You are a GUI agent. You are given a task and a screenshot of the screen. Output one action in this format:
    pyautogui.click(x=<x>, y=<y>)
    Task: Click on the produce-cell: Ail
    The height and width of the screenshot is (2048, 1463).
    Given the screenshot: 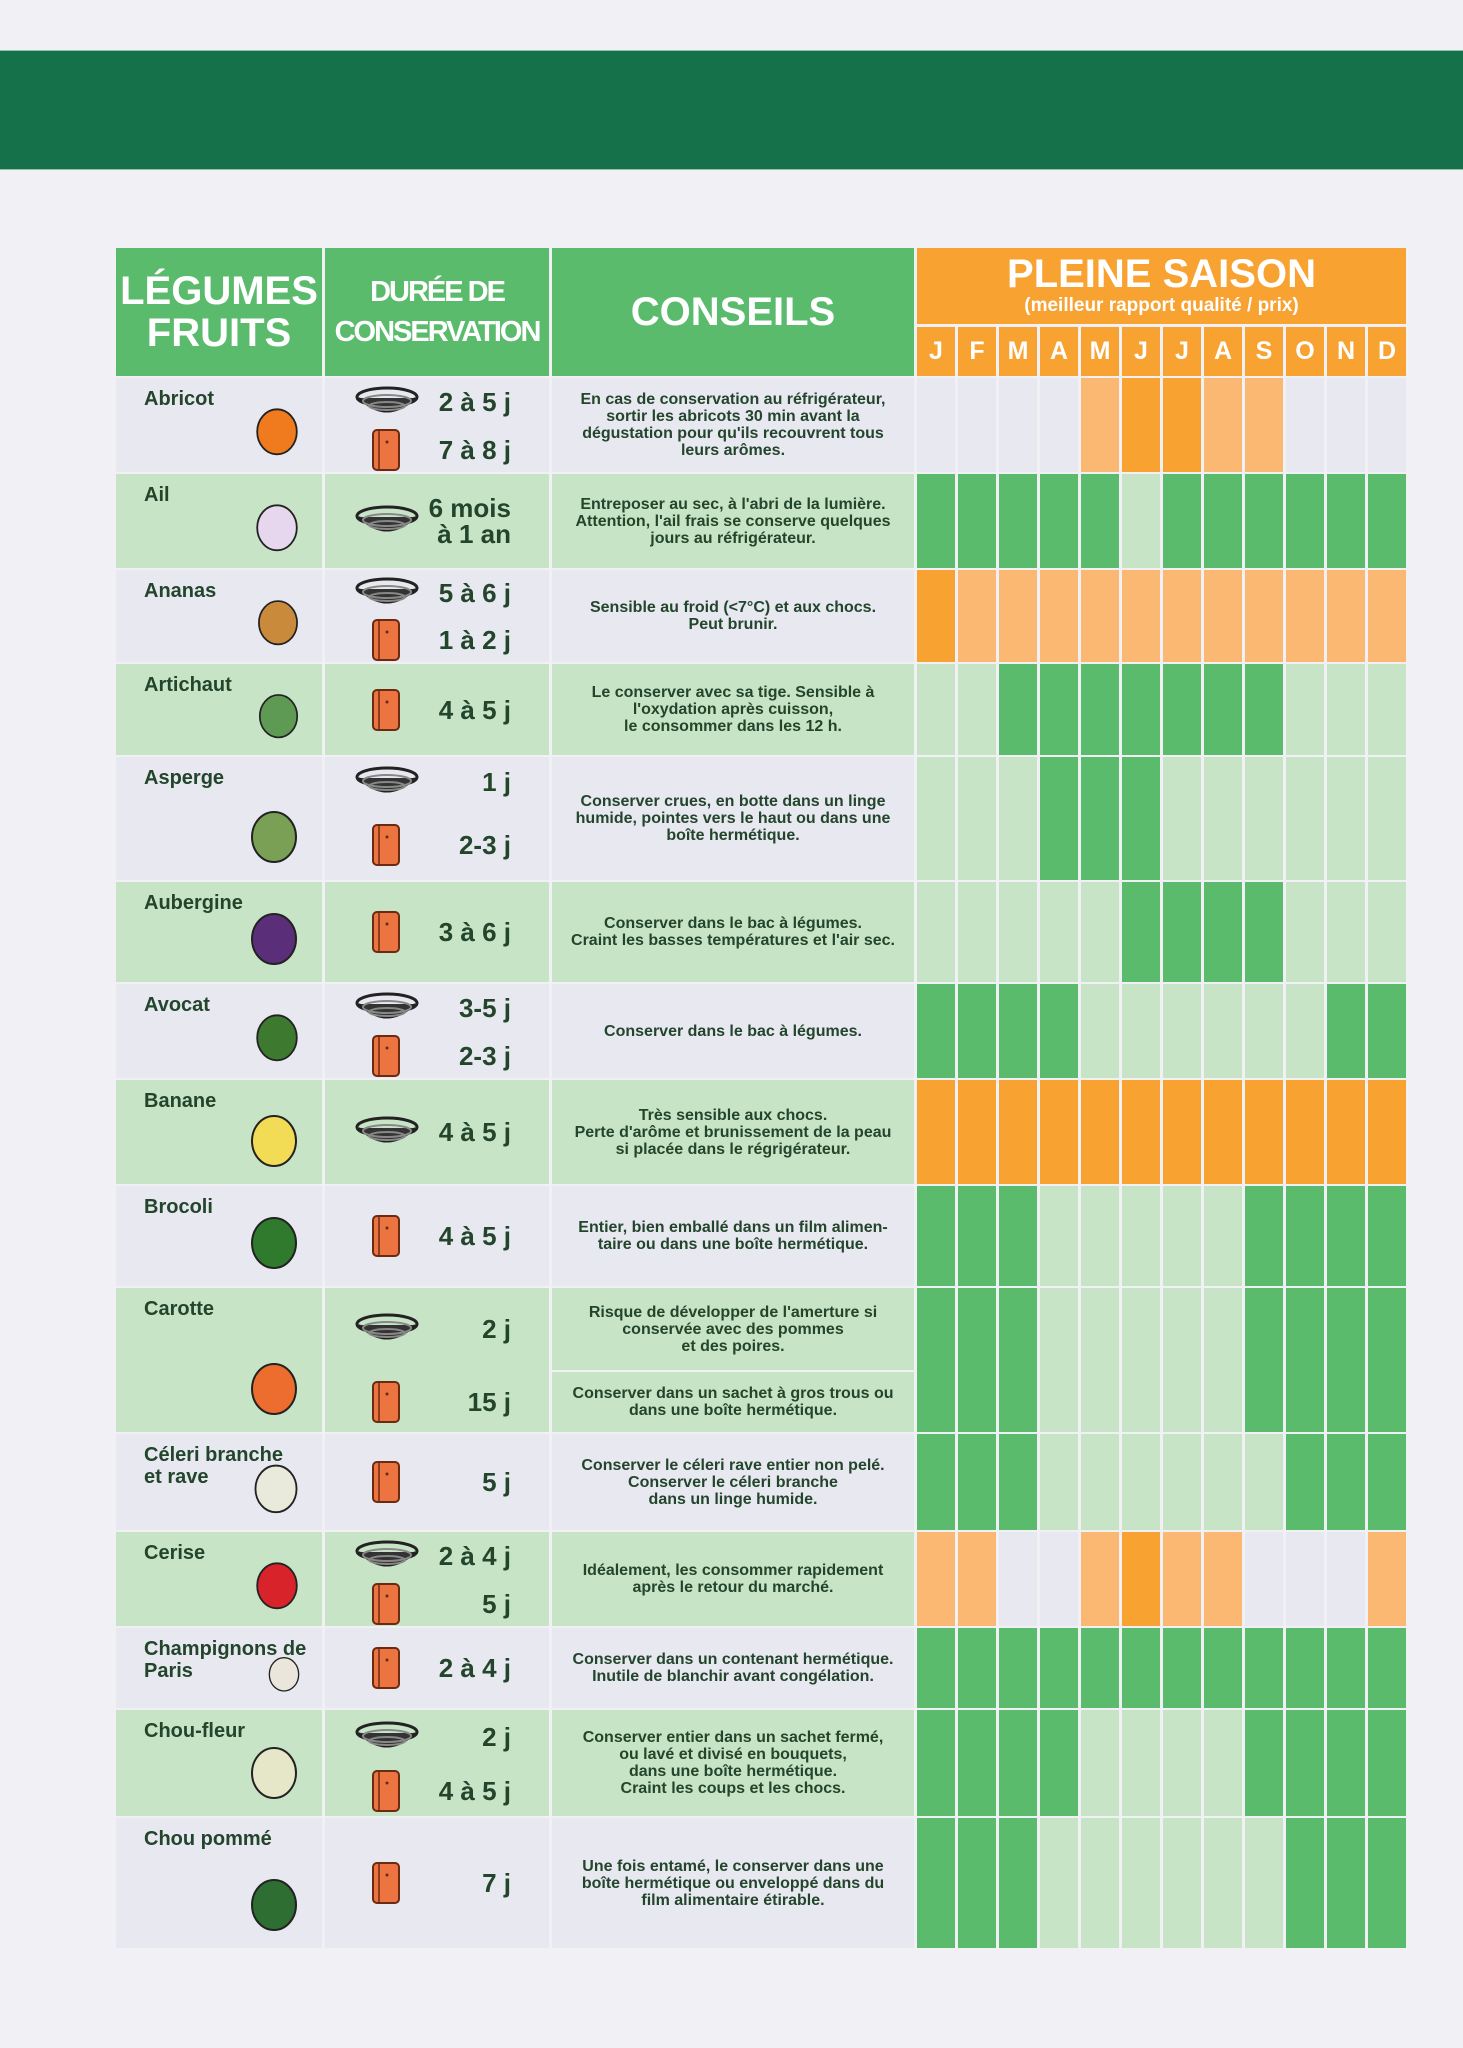 What is the action you would take?
    pyautogui.click(x=219, y=521)
    